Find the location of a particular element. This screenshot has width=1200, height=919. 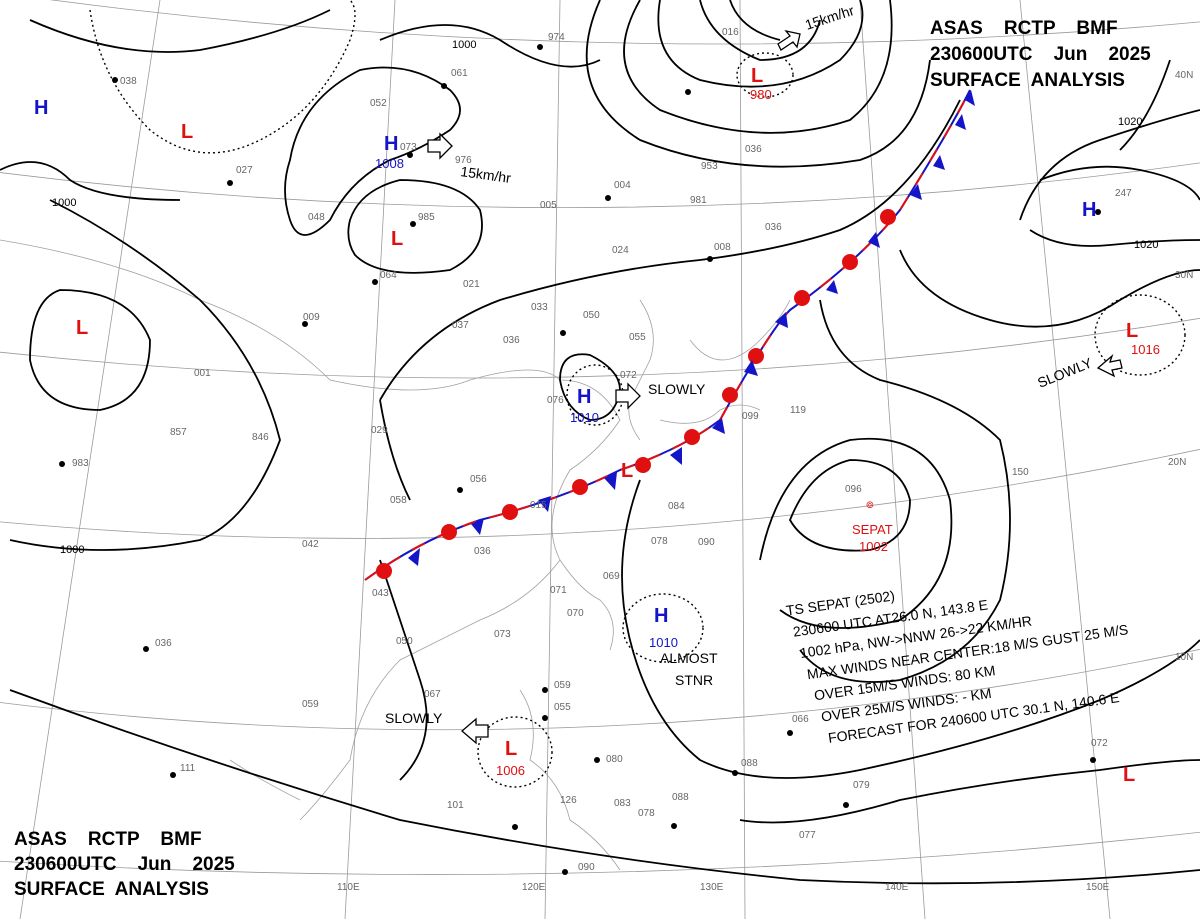

station-label: 055 is located at coordinates (562, 707).